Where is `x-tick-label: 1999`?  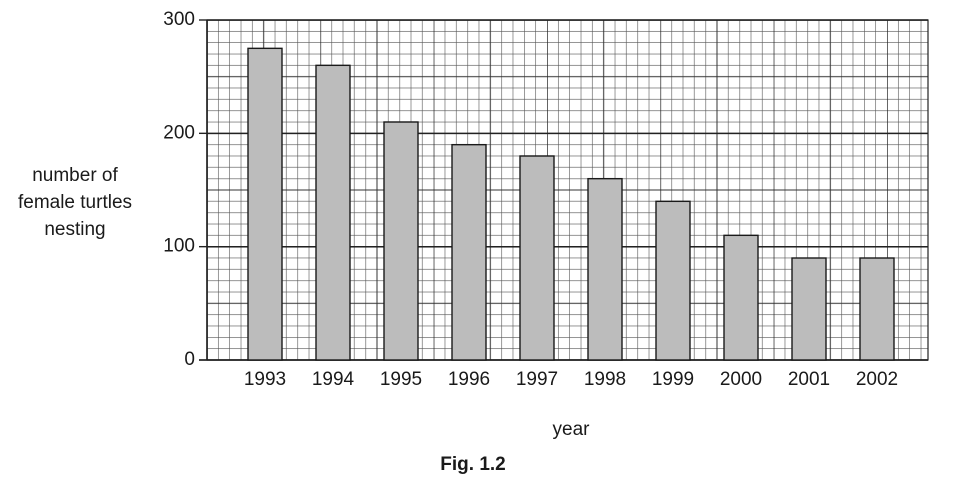
x-tick-label: 1999 is located at coordinates (673, 379).